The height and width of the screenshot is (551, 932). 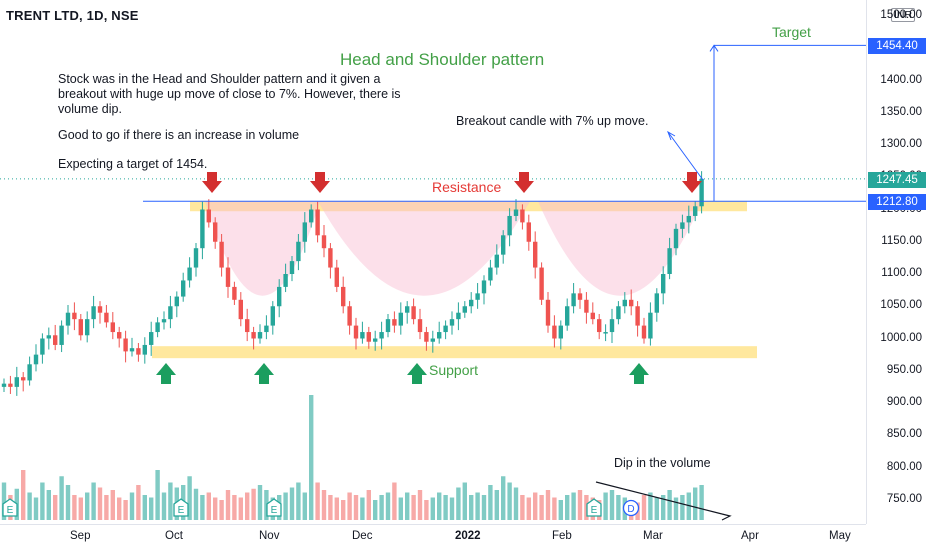 What do you see at coordinates (320, 182) in the screenshot?
I see `resistance-down-arrow` at bounding box center [320, 182].